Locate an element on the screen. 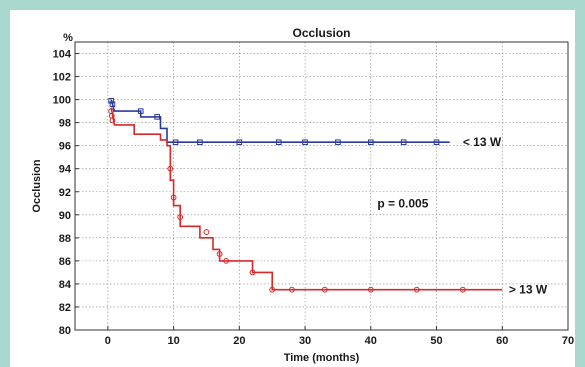 This screenshot has height=367, width=585. annotation-label: > 13 W is located at coordinates (528, 290).